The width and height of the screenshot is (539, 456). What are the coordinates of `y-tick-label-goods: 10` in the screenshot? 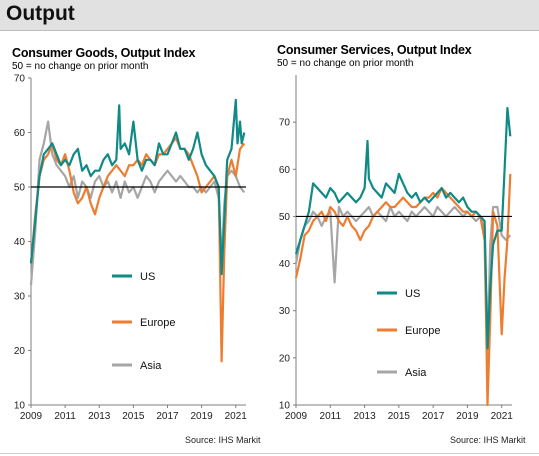 It's located at (20, 406).